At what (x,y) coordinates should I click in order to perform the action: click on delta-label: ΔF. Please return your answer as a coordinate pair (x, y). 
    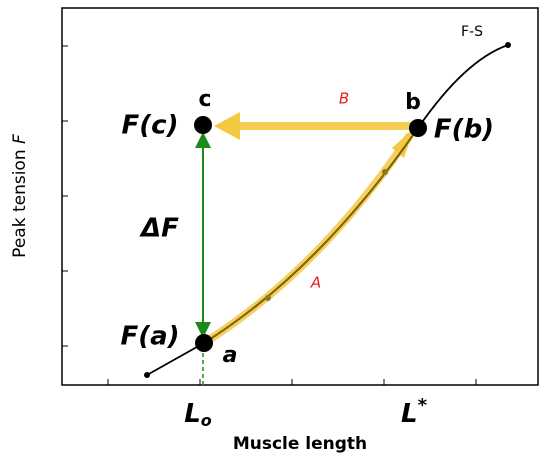
    Looking at the image, I should click on (159, 229).